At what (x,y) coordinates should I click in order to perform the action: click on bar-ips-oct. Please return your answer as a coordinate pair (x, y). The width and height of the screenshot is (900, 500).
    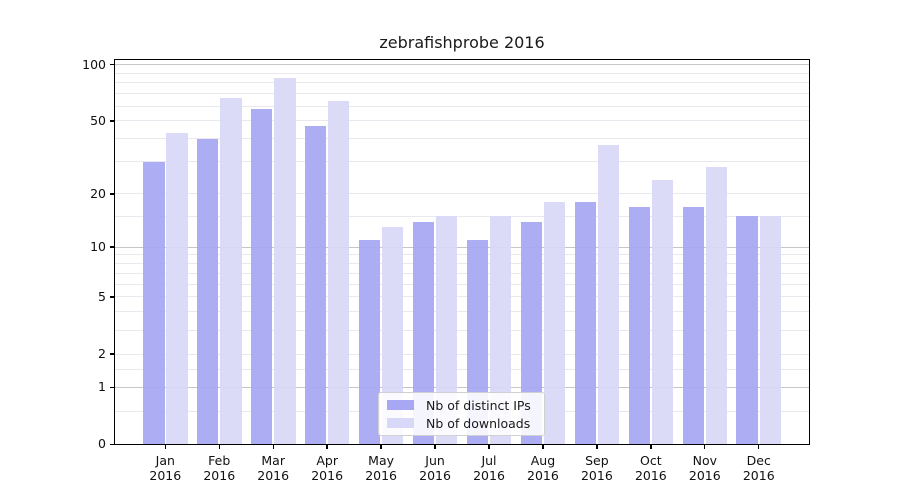
    Looking at the image, I should click on (639, 325).